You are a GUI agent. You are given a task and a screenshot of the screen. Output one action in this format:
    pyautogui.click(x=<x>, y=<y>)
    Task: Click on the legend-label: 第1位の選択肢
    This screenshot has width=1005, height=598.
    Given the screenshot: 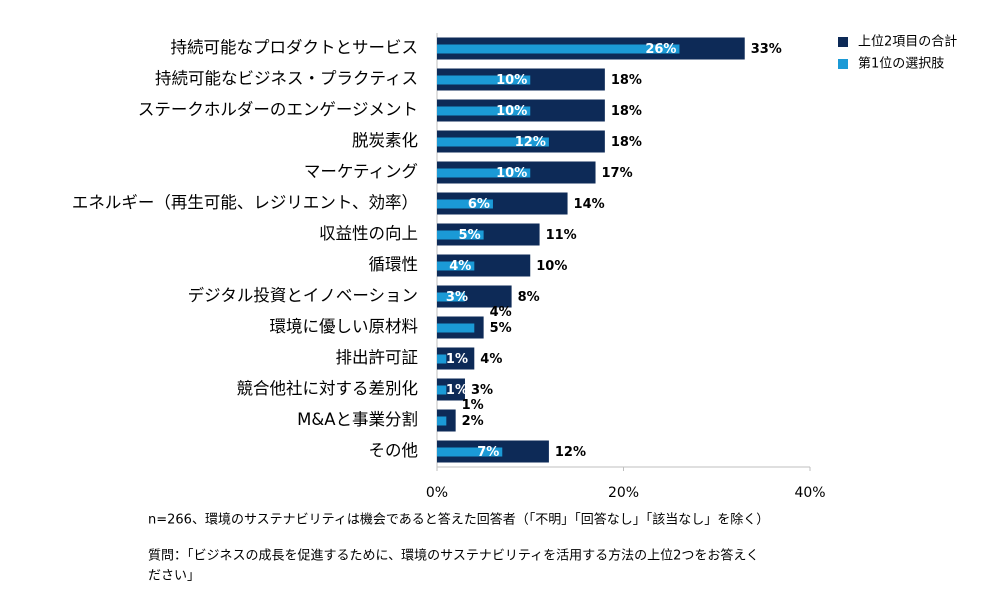 What is the action you would take?
    pyautogui.click(x=901, y=64)
    